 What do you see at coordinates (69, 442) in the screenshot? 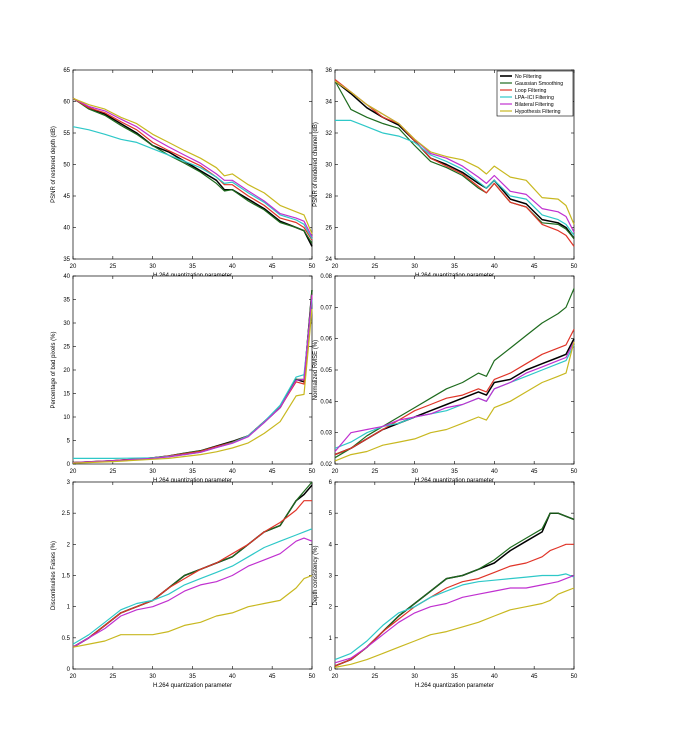
I see `y-tick-label: 5` at bounding box center [69, 442].